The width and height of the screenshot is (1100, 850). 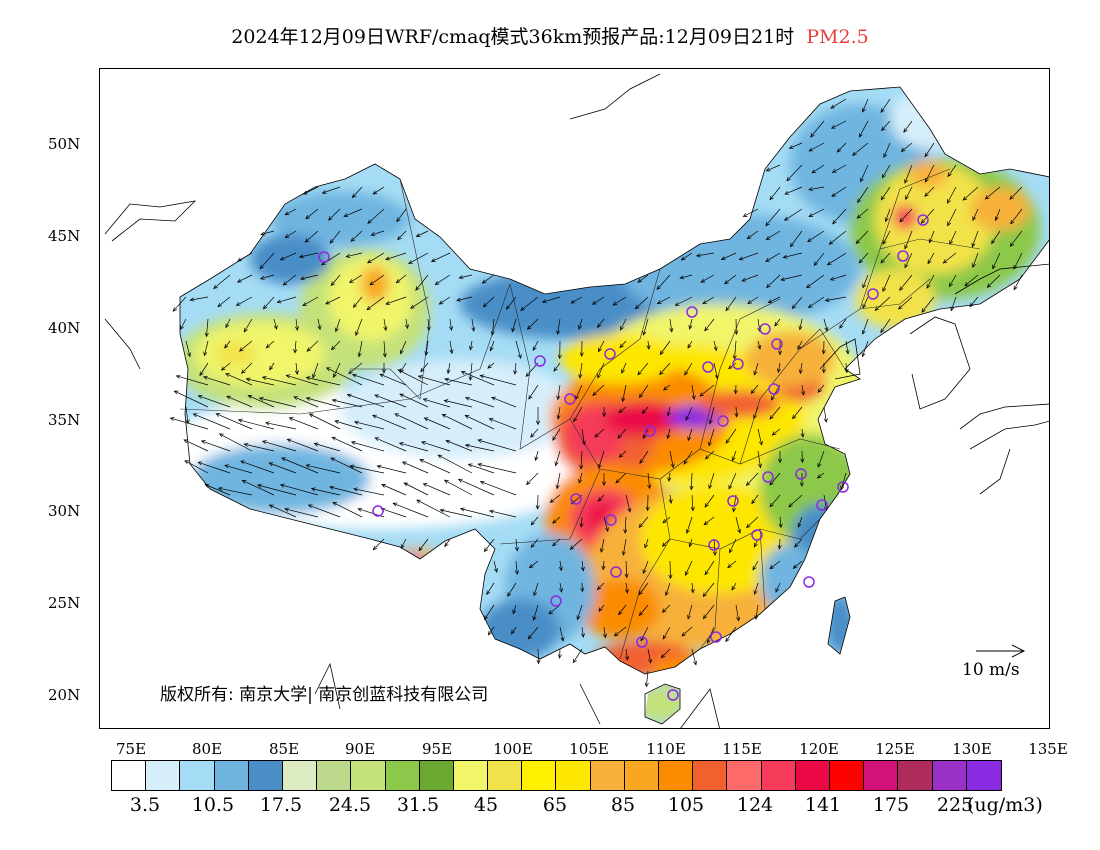 I want to click on lat-label: 45N, so click(x=64, y=236).